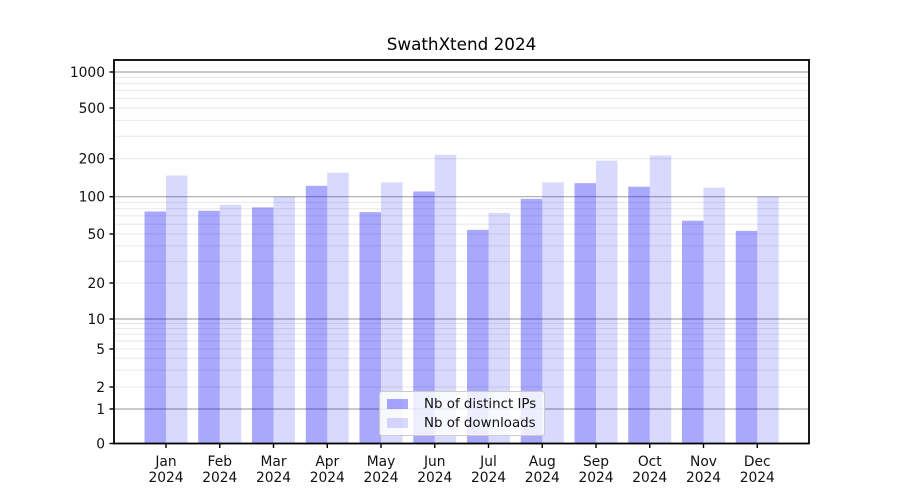 The height and width of the screenshot is (500, 900). What do you see at coordinates (542, 462) in the screenshot?
I see `x-tick-label-month: Aug` at bounding box center [542, 462].